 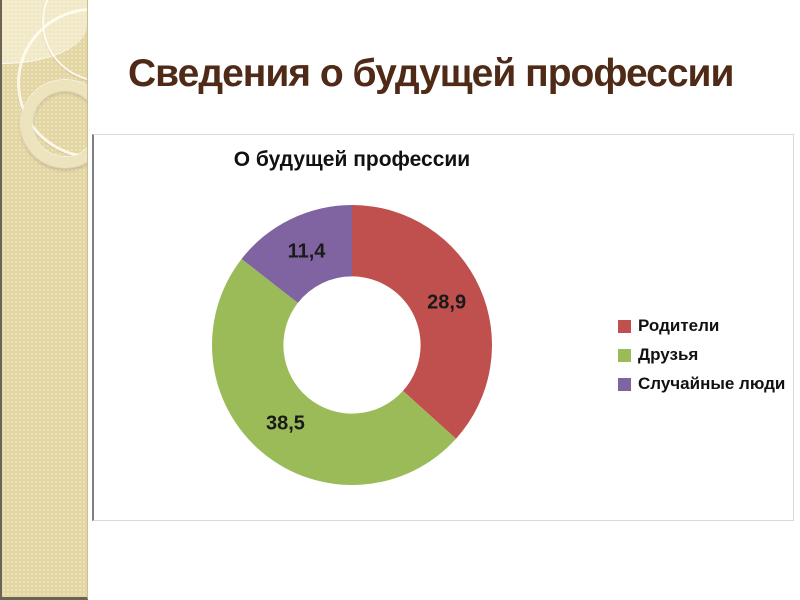 I want to click on legend-label: Друзья, so click(x=668, y=354).